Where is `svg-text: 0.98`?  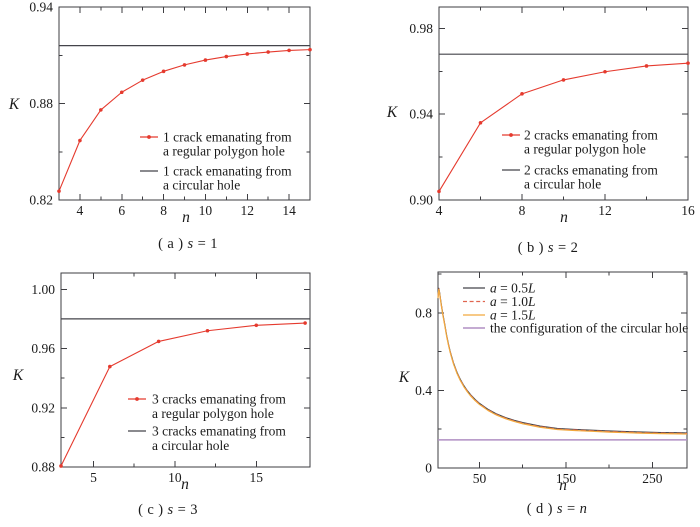
svg-text: 0.98 is located at coordinates (421, 28).